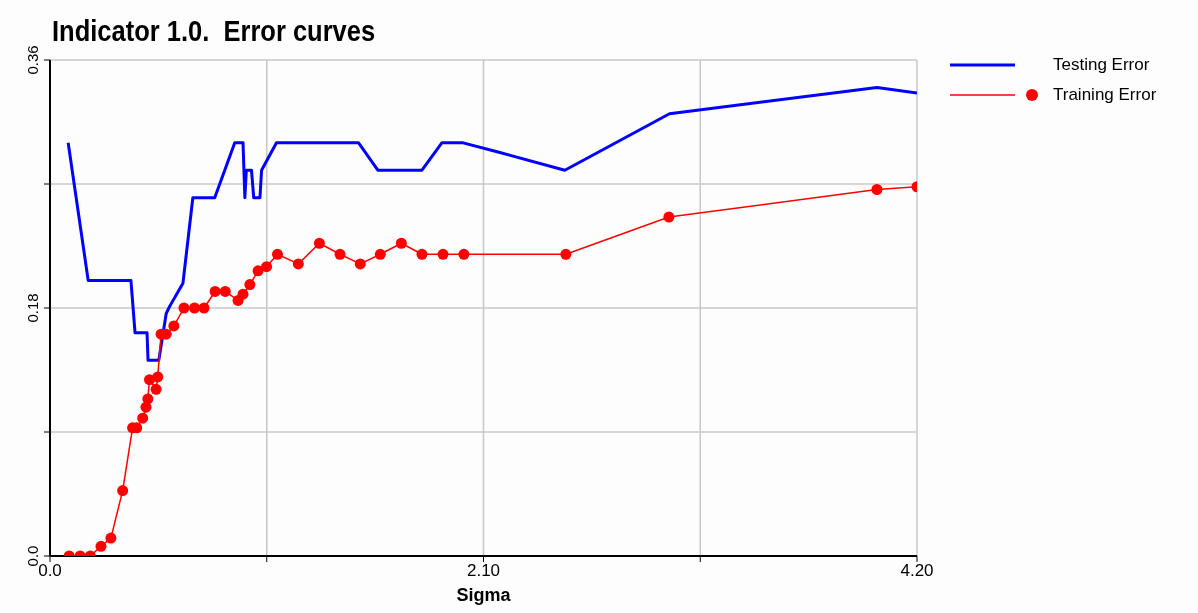 Image resolution: width=1198 pixels, height=613 pixels. What do you see at coordinates (483, 571) in the screenshot?
I see `x-tick-label: 2.10` at bounding box center [483, 571].